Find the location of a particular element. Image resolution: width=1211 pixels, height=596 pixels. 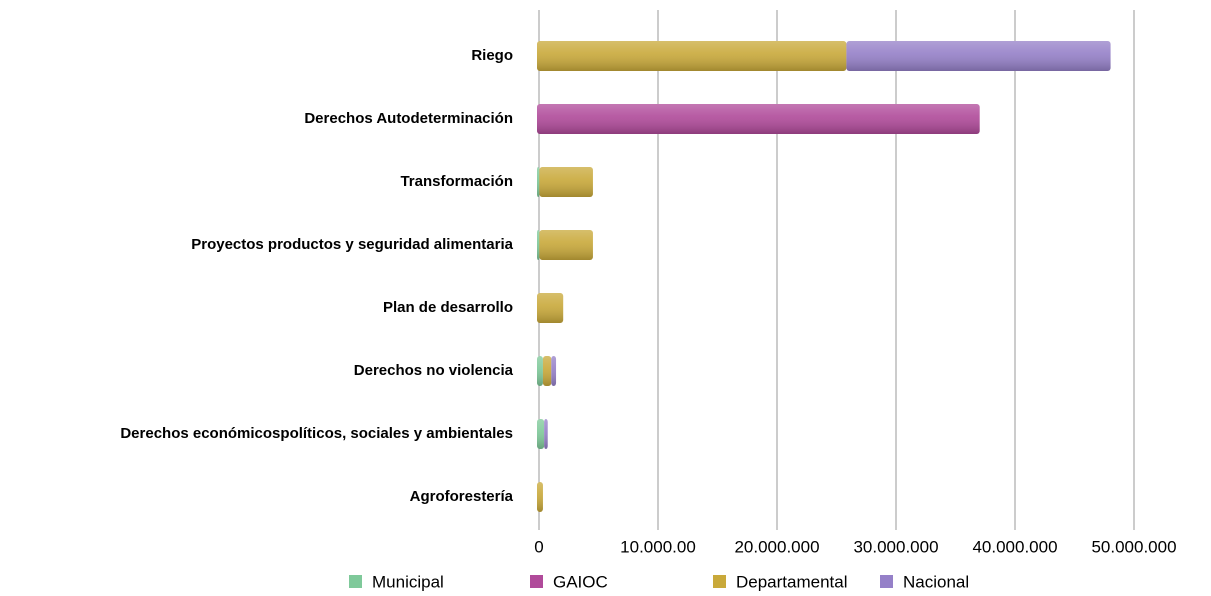

legend-label: Municipal is located at coordinates (408, 581).